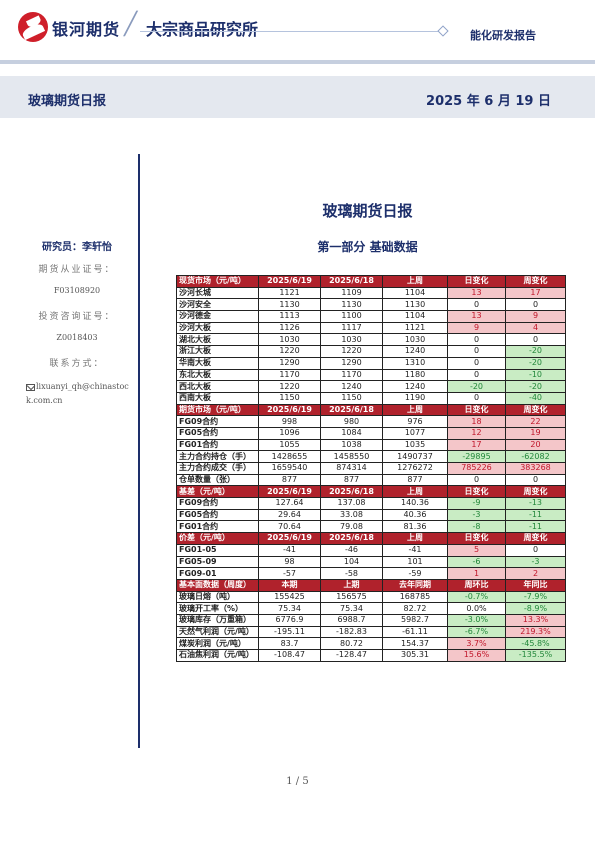 The height and width of the screenshot is (842, 595). Describe the element at coordinates (415, 562) in the screenshot. I see `table-cell: 101` at that location.